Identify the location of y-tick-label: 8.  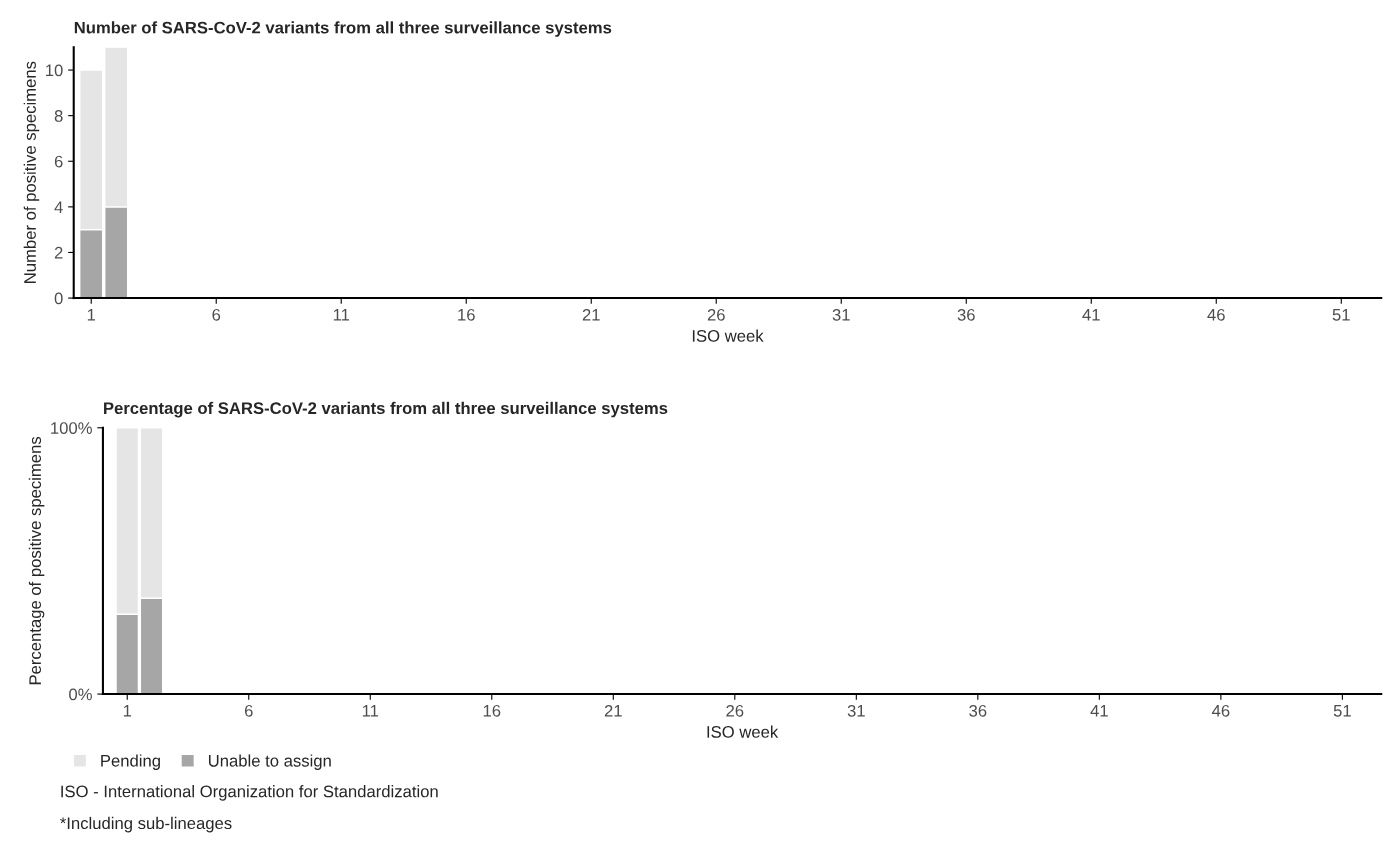
(58, 116).